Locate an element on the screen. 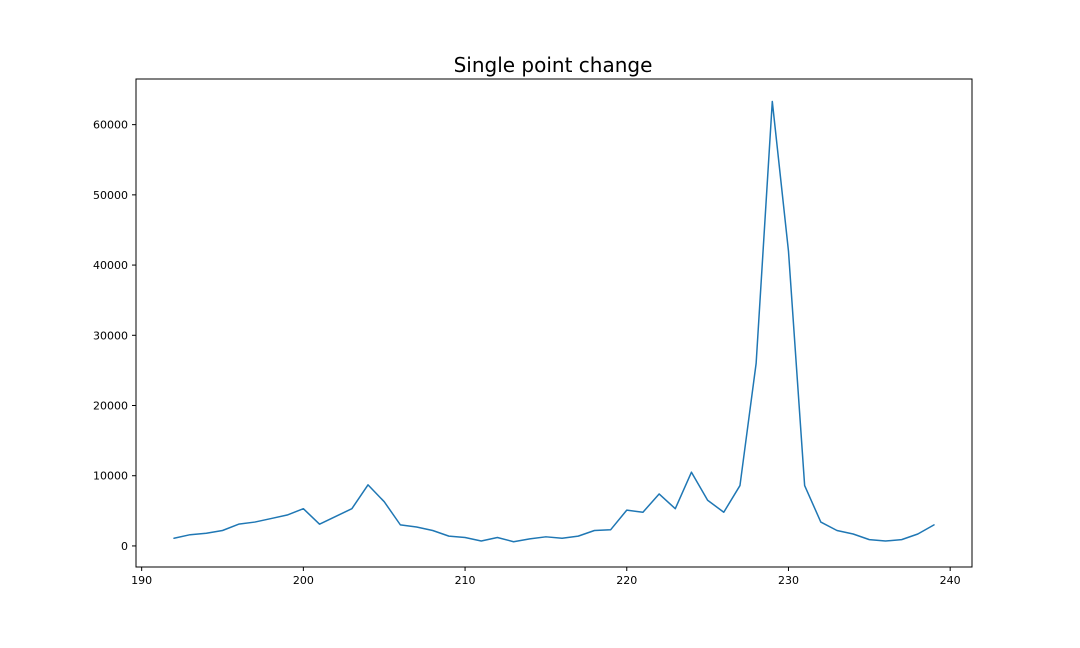 The image size is (1080, 648). y-tick-label: 60000 is located at coordinates (110, 125).